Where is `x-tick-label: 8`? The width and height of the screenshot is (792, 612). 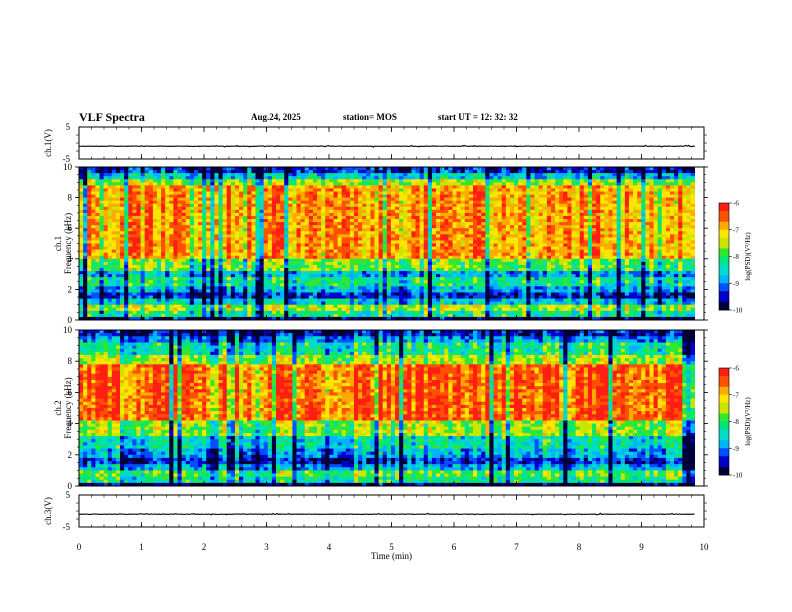
x-tick-label: 8 is located at coordinates (579, 547).